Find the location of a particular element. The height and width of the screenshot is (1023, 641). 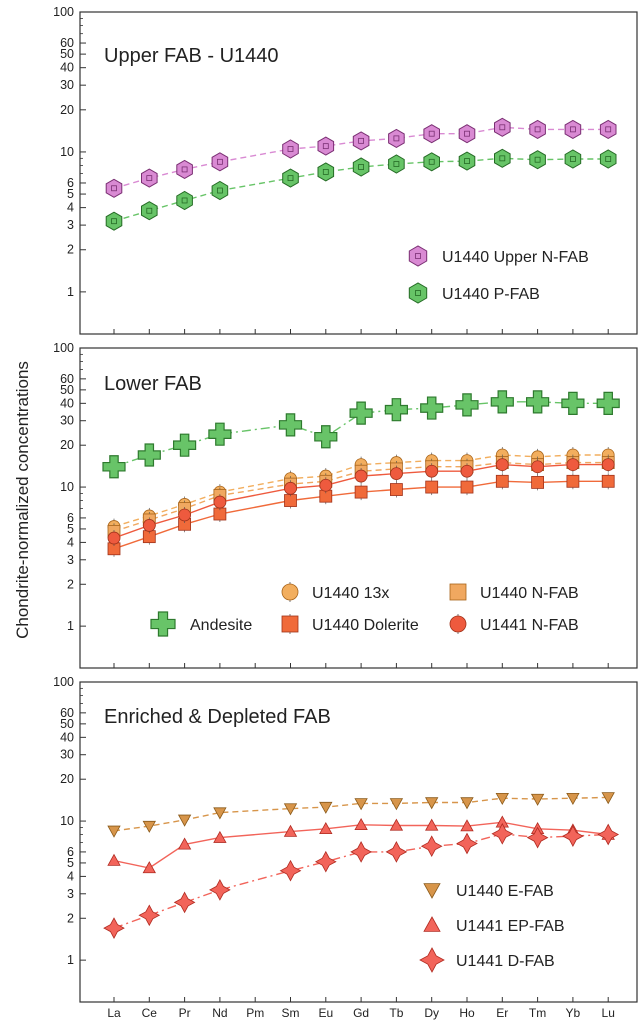

y-tick-label: 1 is located at coordinates (70, 292).